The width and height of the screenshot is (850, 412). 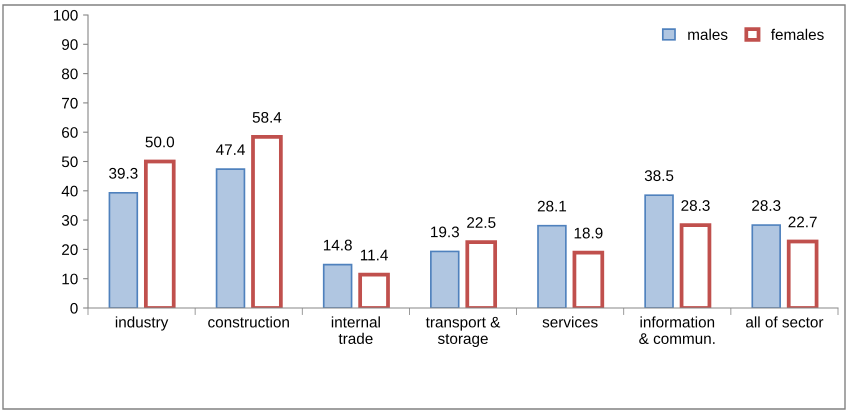 What do you see at coordinates (70, 44) in the screenshot?
I see `y-tick-label: 90` at bounding box center [70, 44].